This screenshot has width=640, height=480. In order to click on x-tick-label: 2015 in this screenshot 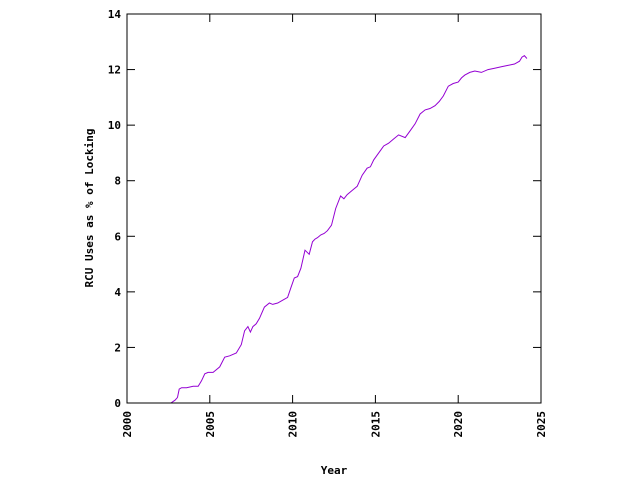, I will do `click(375, 424)`.